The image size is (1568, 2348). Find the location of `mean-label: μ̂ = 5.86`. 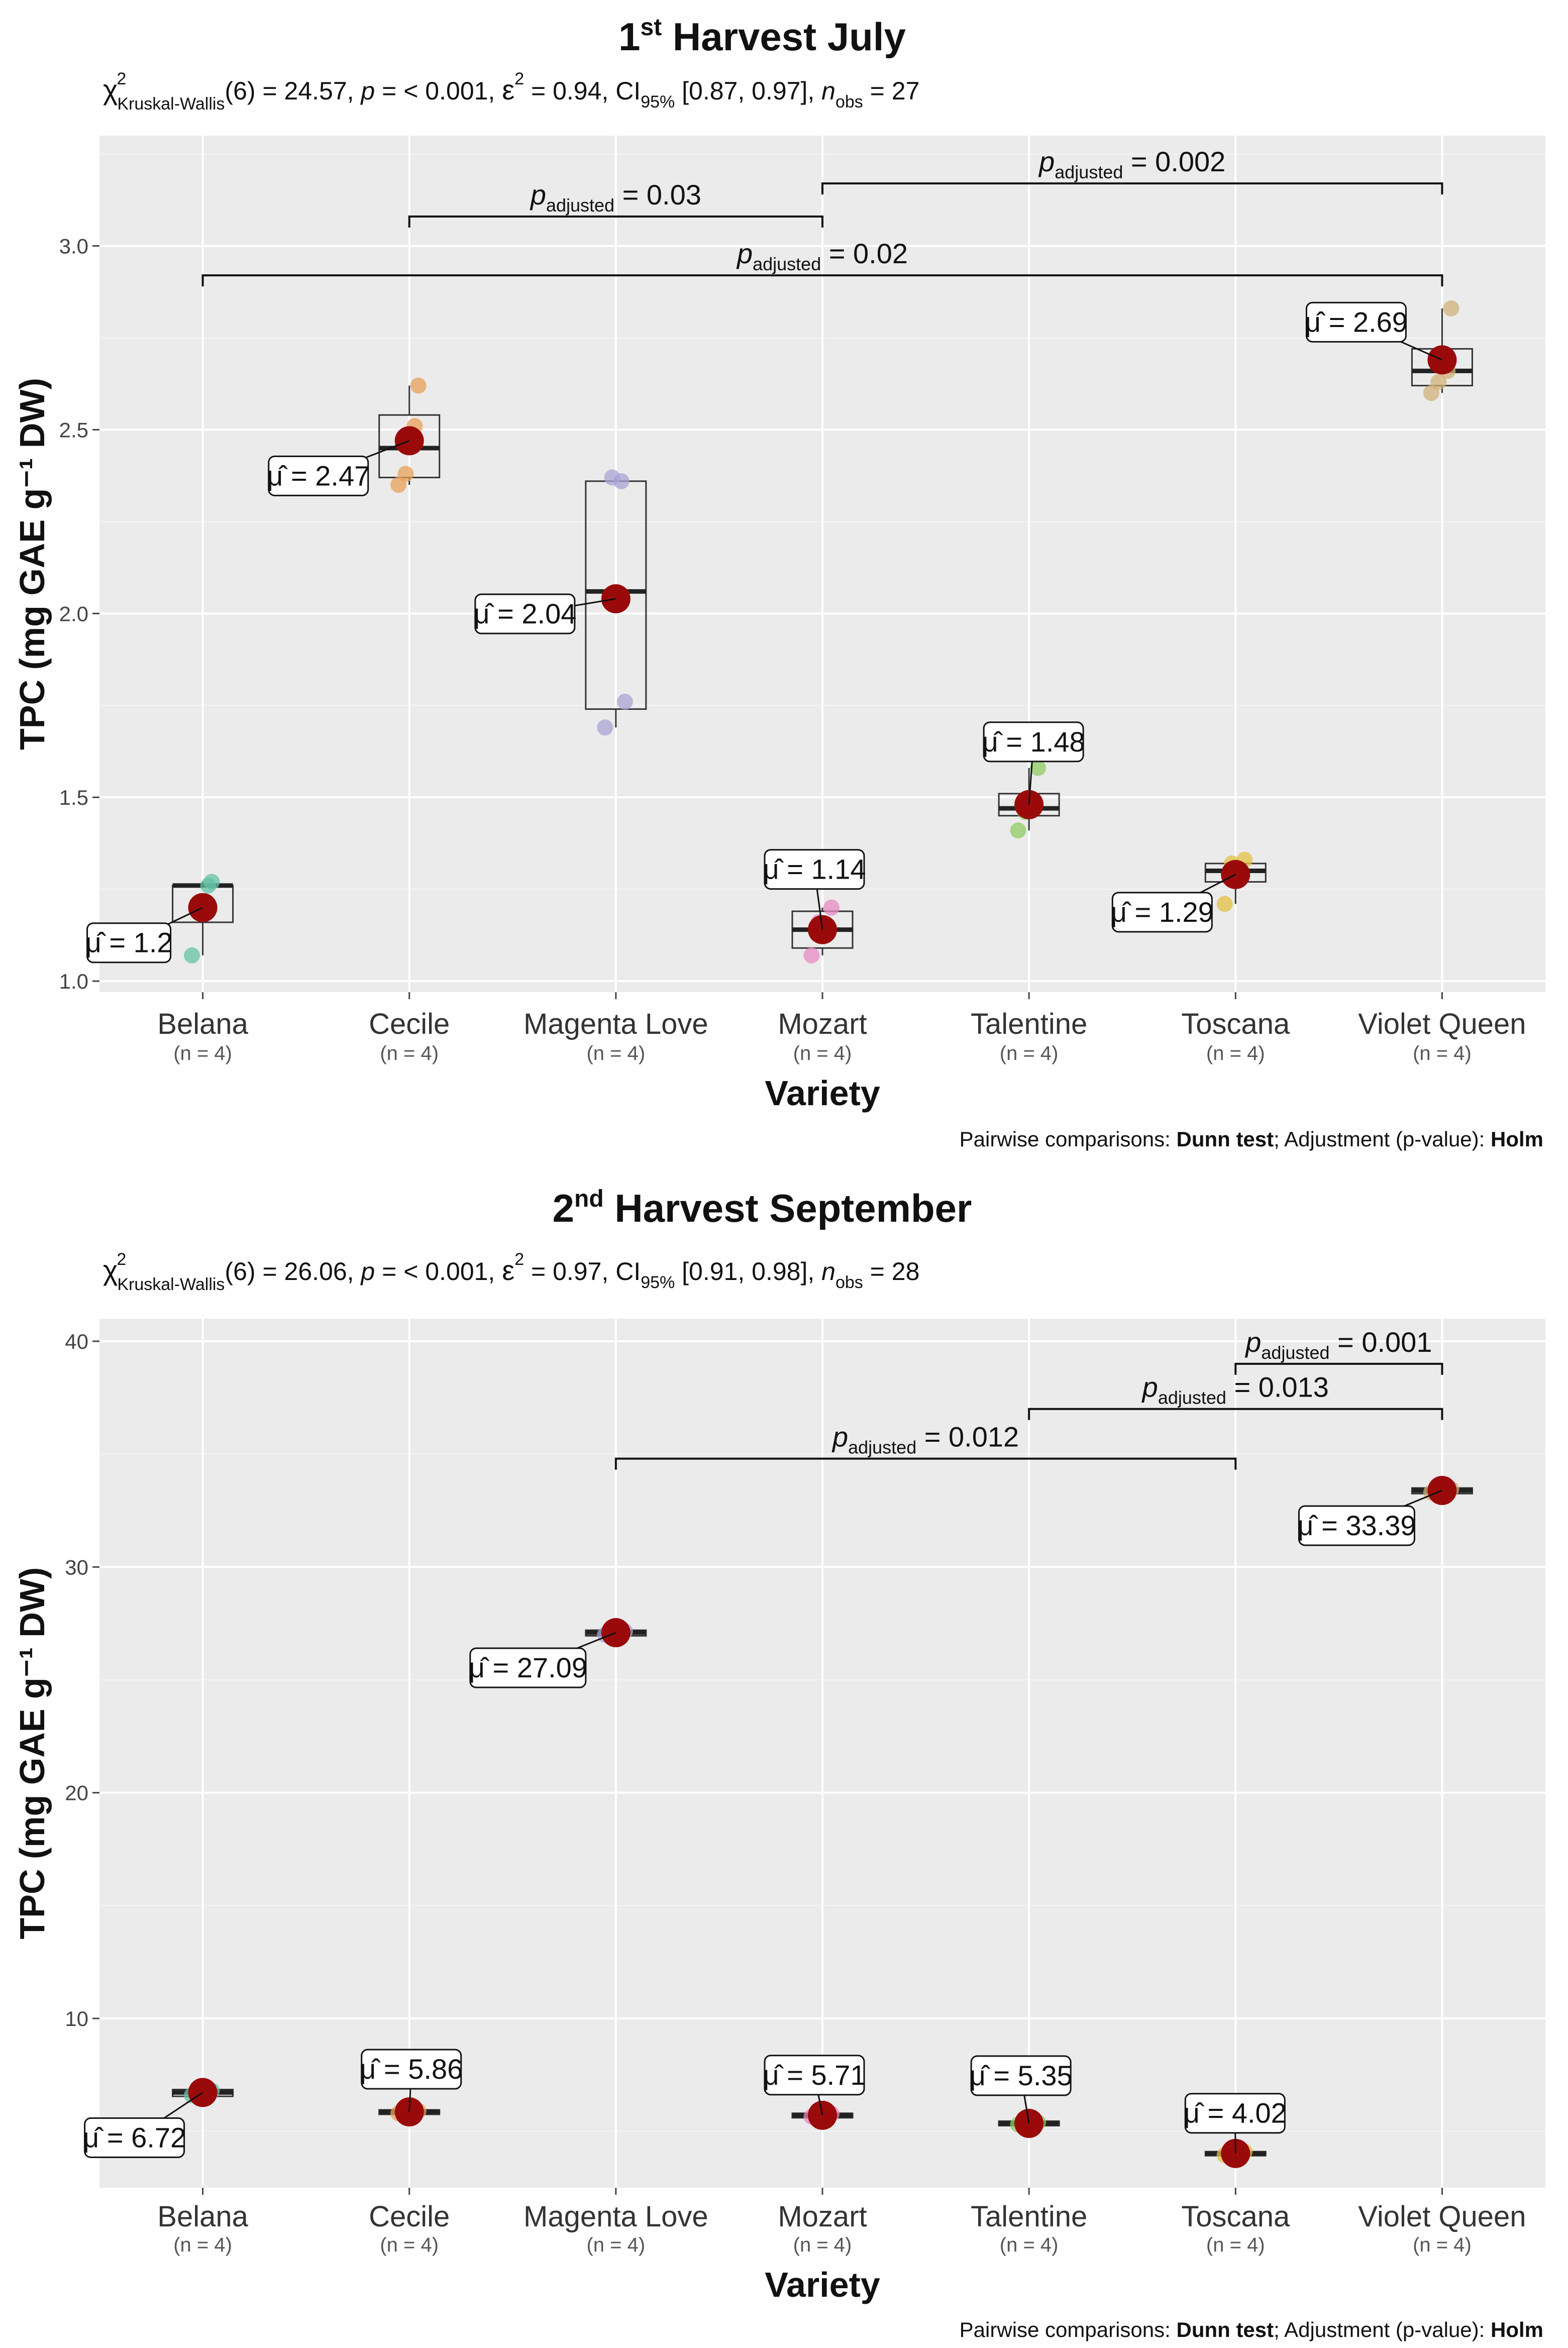

mean-label: μ̂ = 5.86 is located at coordinates (411, 2069).